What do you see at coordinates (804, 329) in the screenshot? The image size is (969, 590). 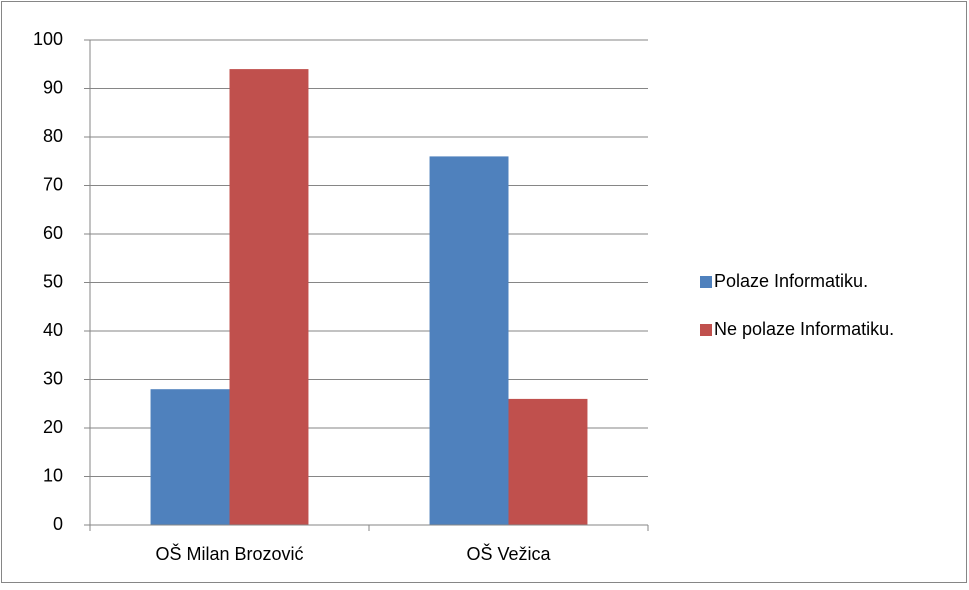 I see `legend-label: Ne polaze Informatiku.` at bounding box center [804, 329].